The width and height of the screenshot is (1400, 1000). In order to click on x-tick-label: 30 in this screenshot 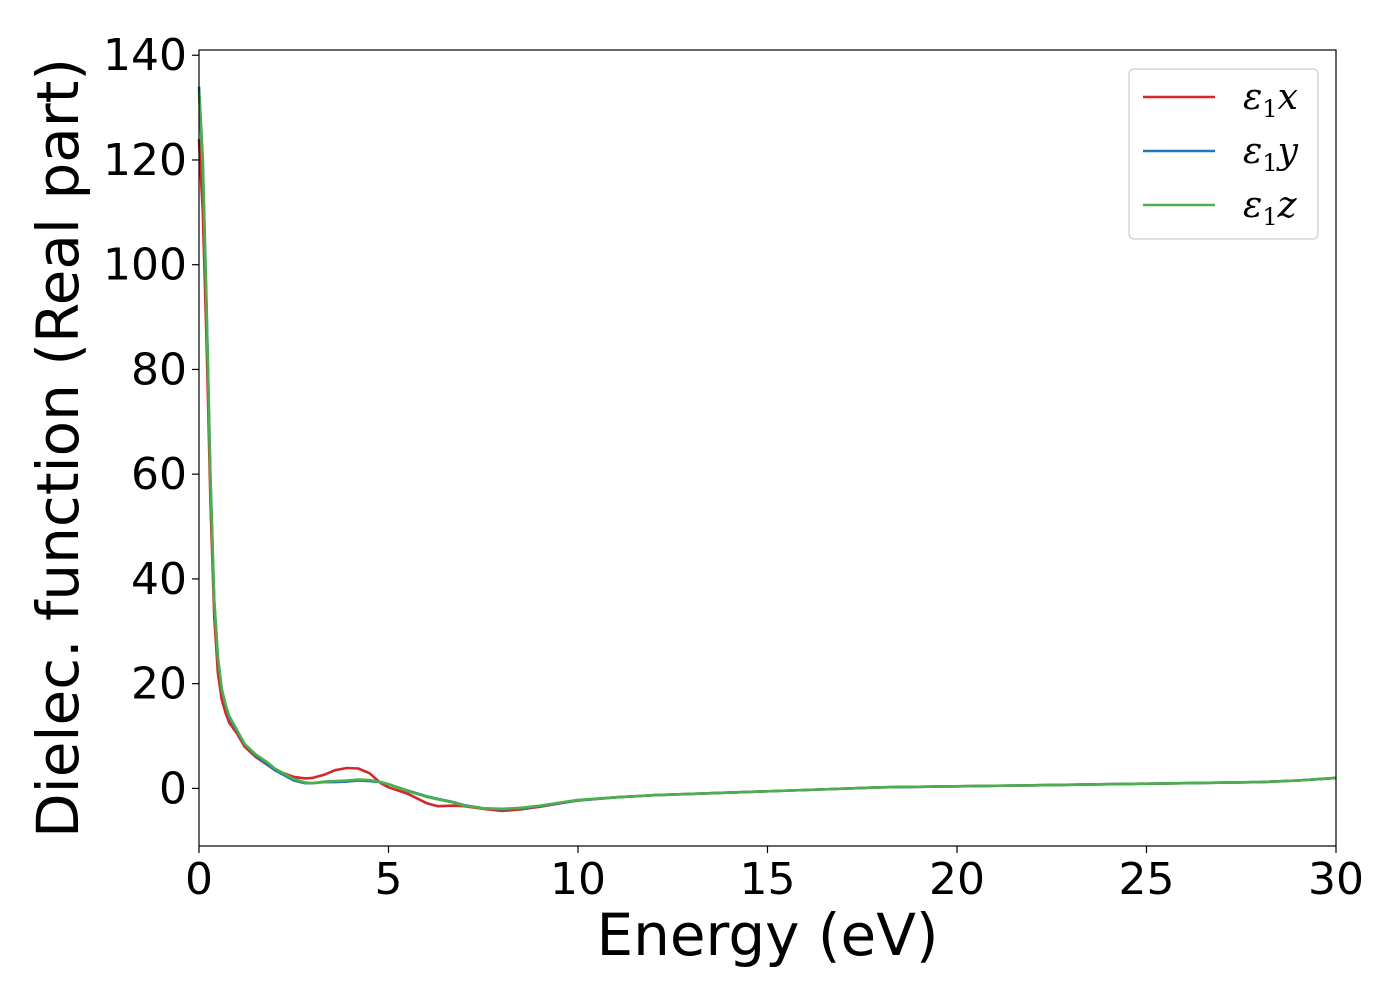, I will do `click(1336, 879)`.